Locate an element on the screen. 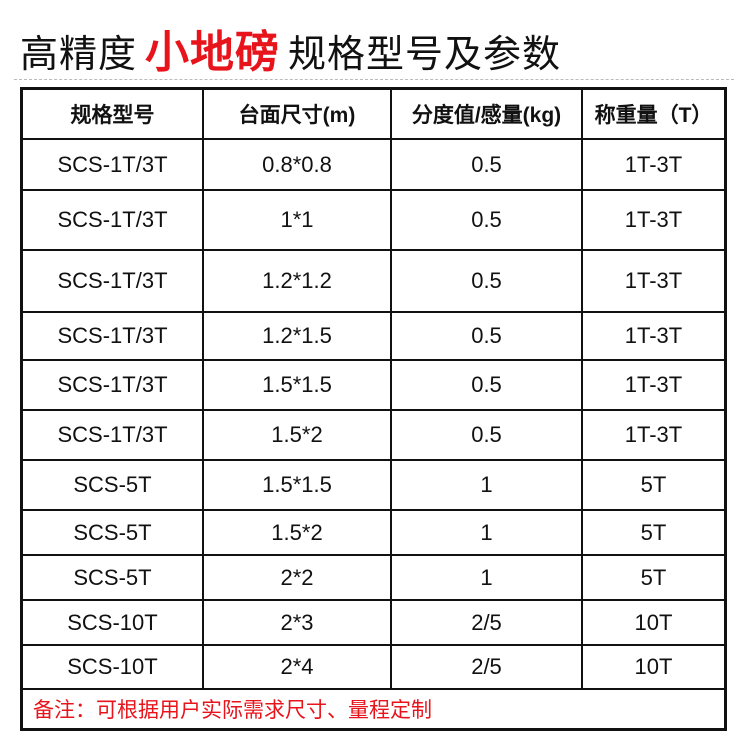  table-row: SCS-10T 2*4 2/5 10T is located at coordinates (373, 667).